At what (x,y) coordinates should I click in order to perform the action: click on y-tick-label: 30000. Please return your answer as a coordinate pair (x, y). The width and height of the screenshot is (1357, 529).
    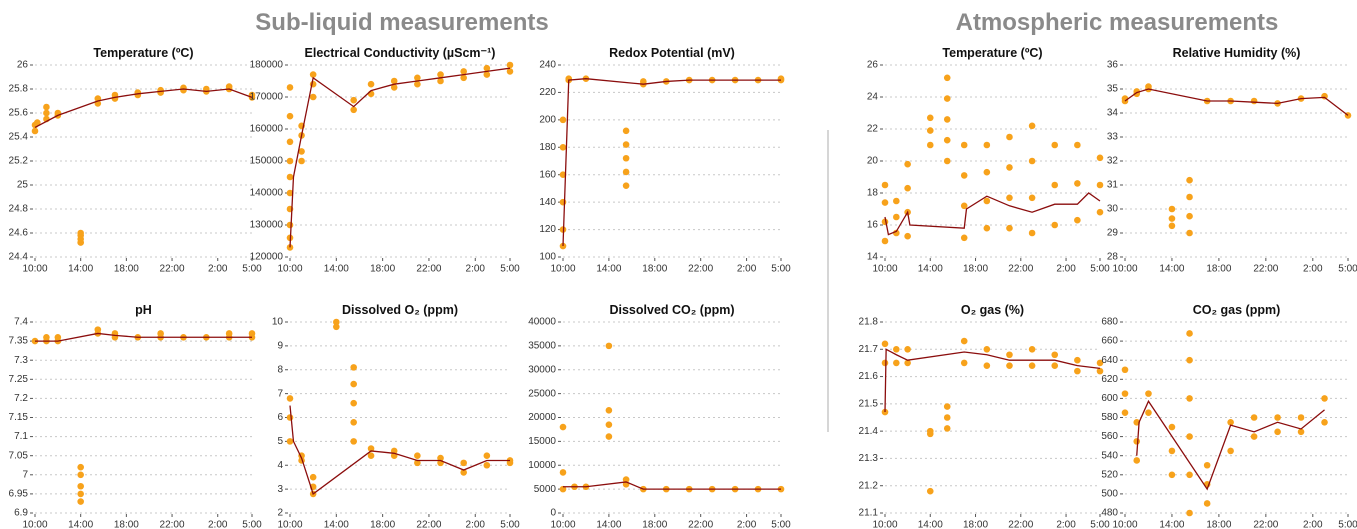
    Looking at the image, I should click on (542, 369).